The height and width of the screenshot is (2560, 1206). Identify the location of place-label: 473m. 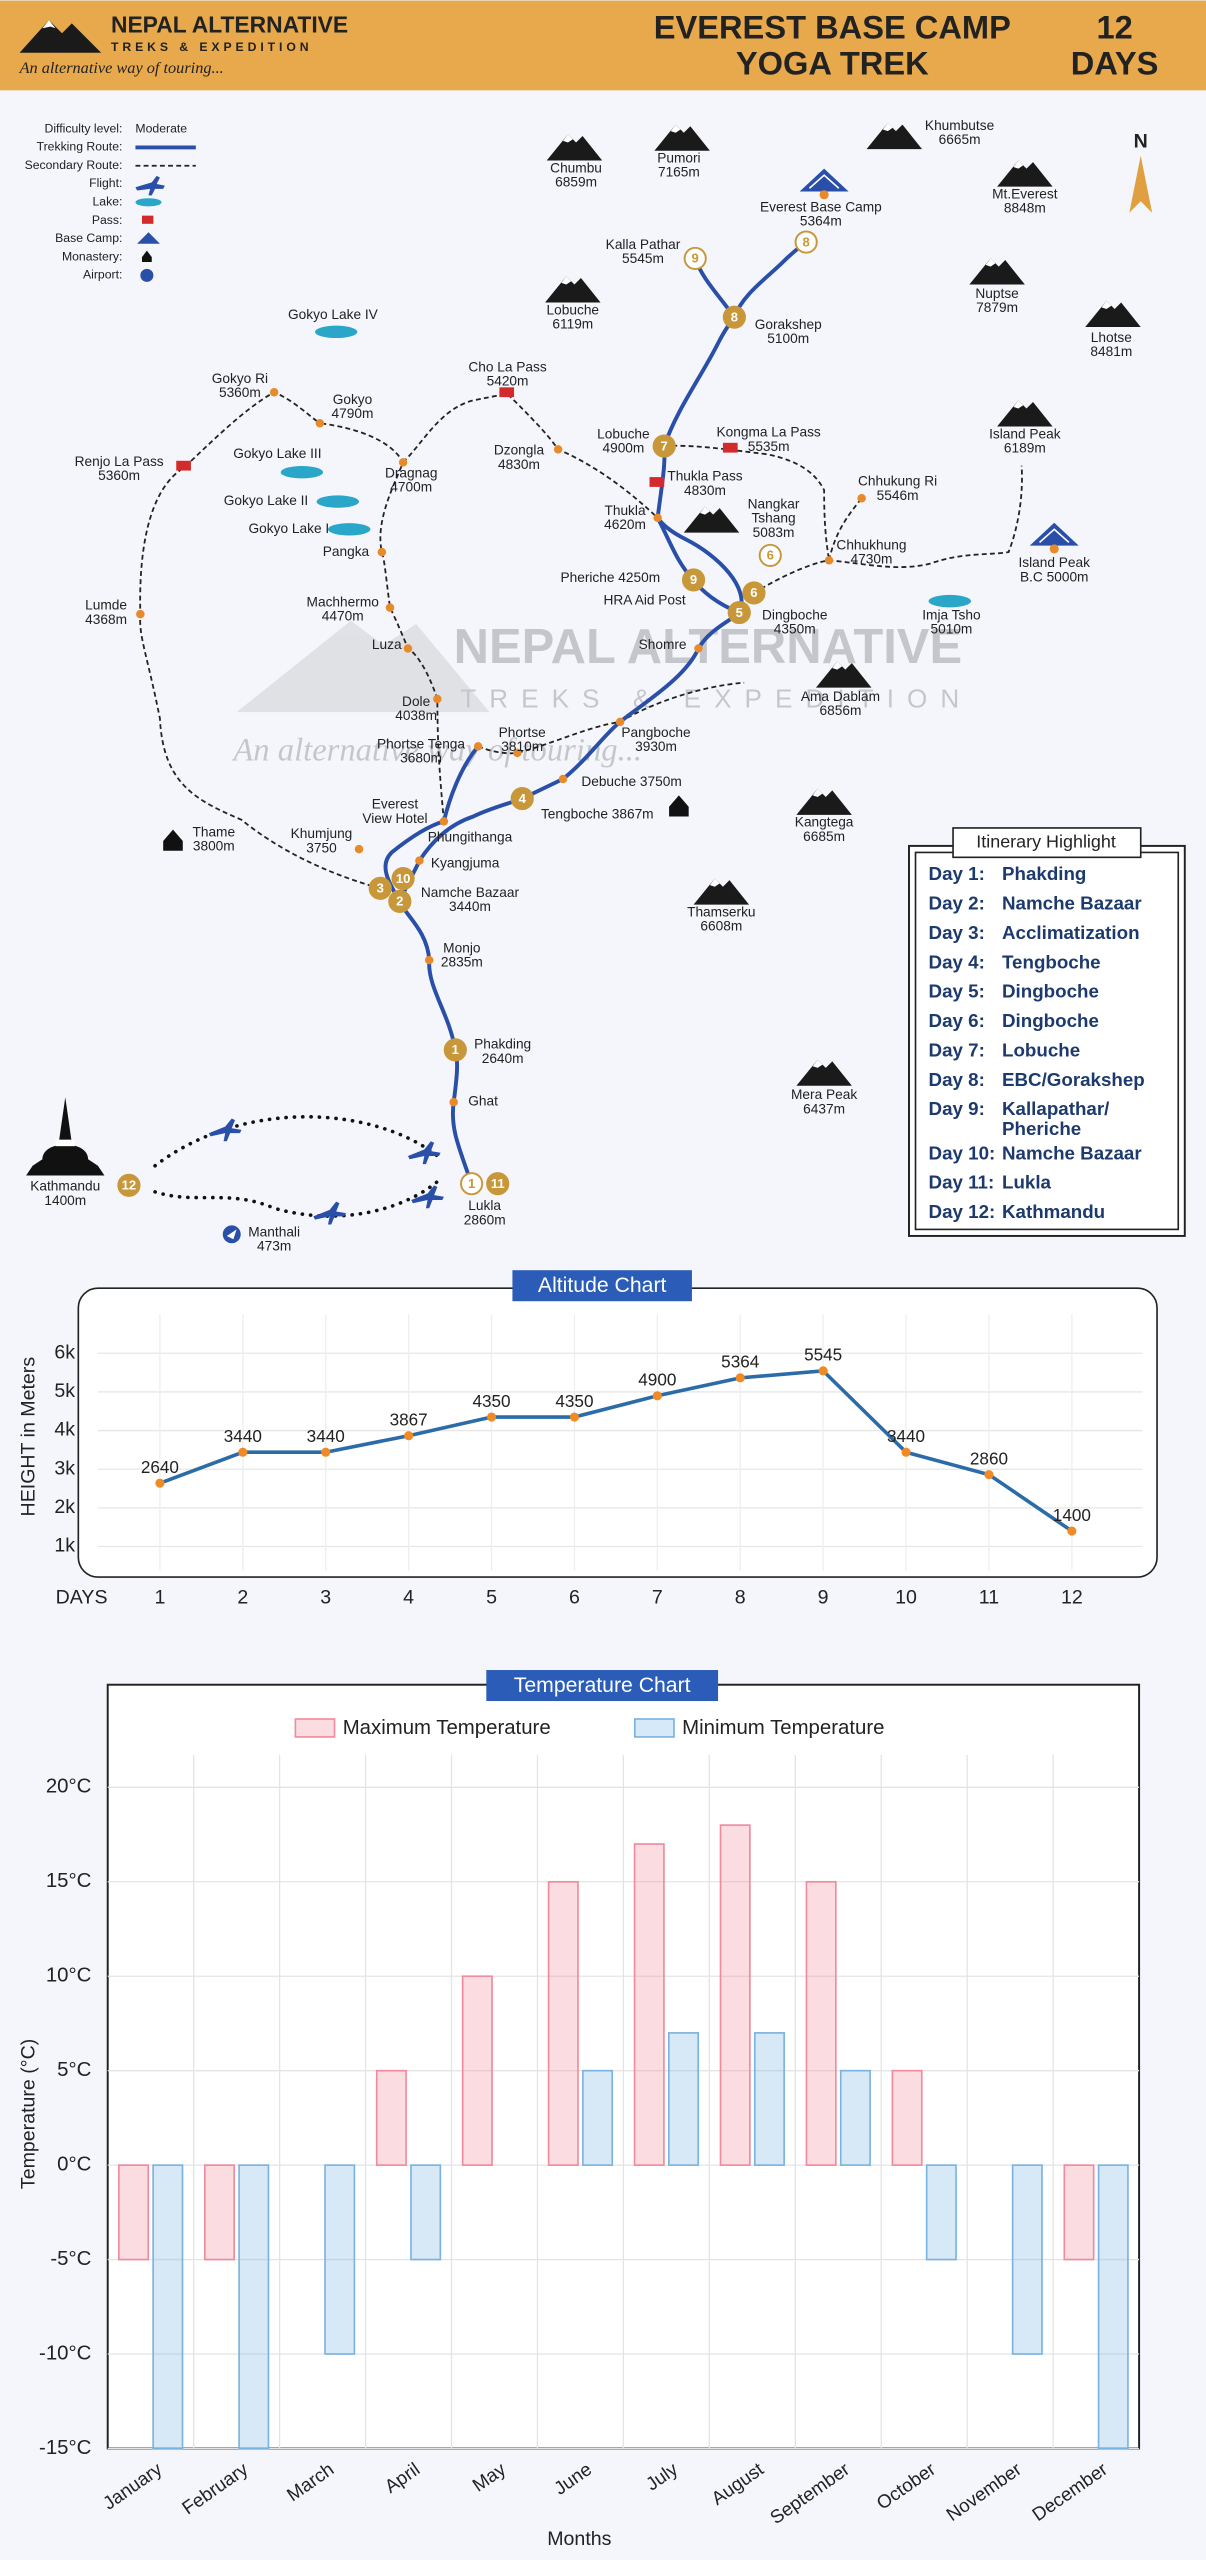
(274, 1245).